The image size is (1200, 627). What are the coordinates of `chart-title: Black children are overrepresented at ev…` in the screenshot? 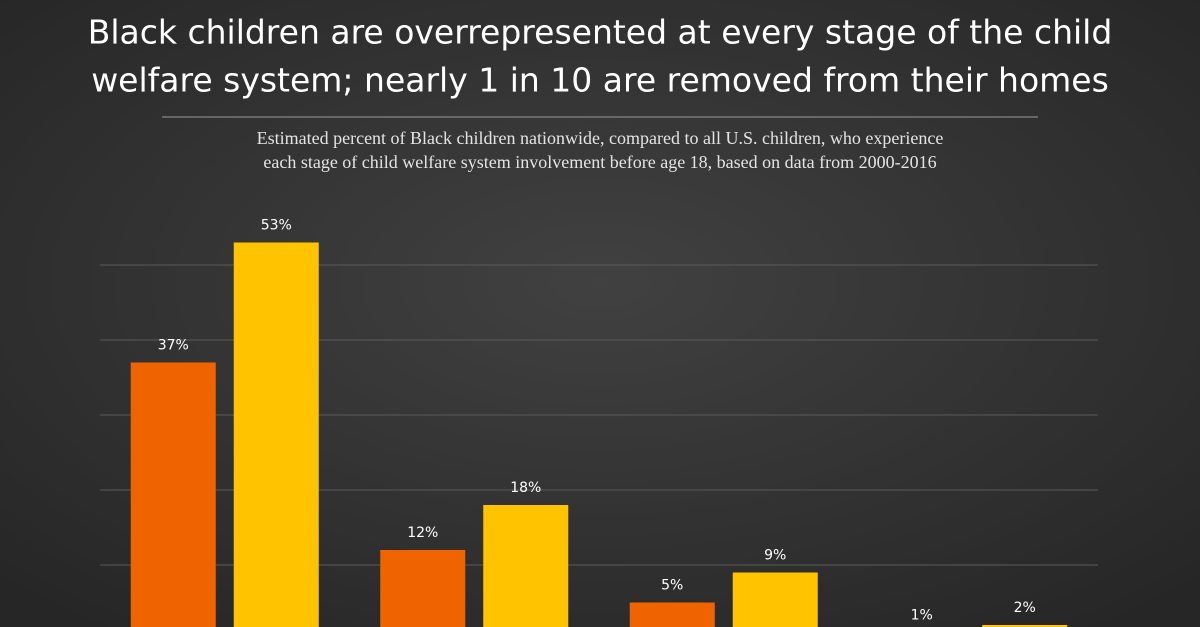 It's located at (600, 32).